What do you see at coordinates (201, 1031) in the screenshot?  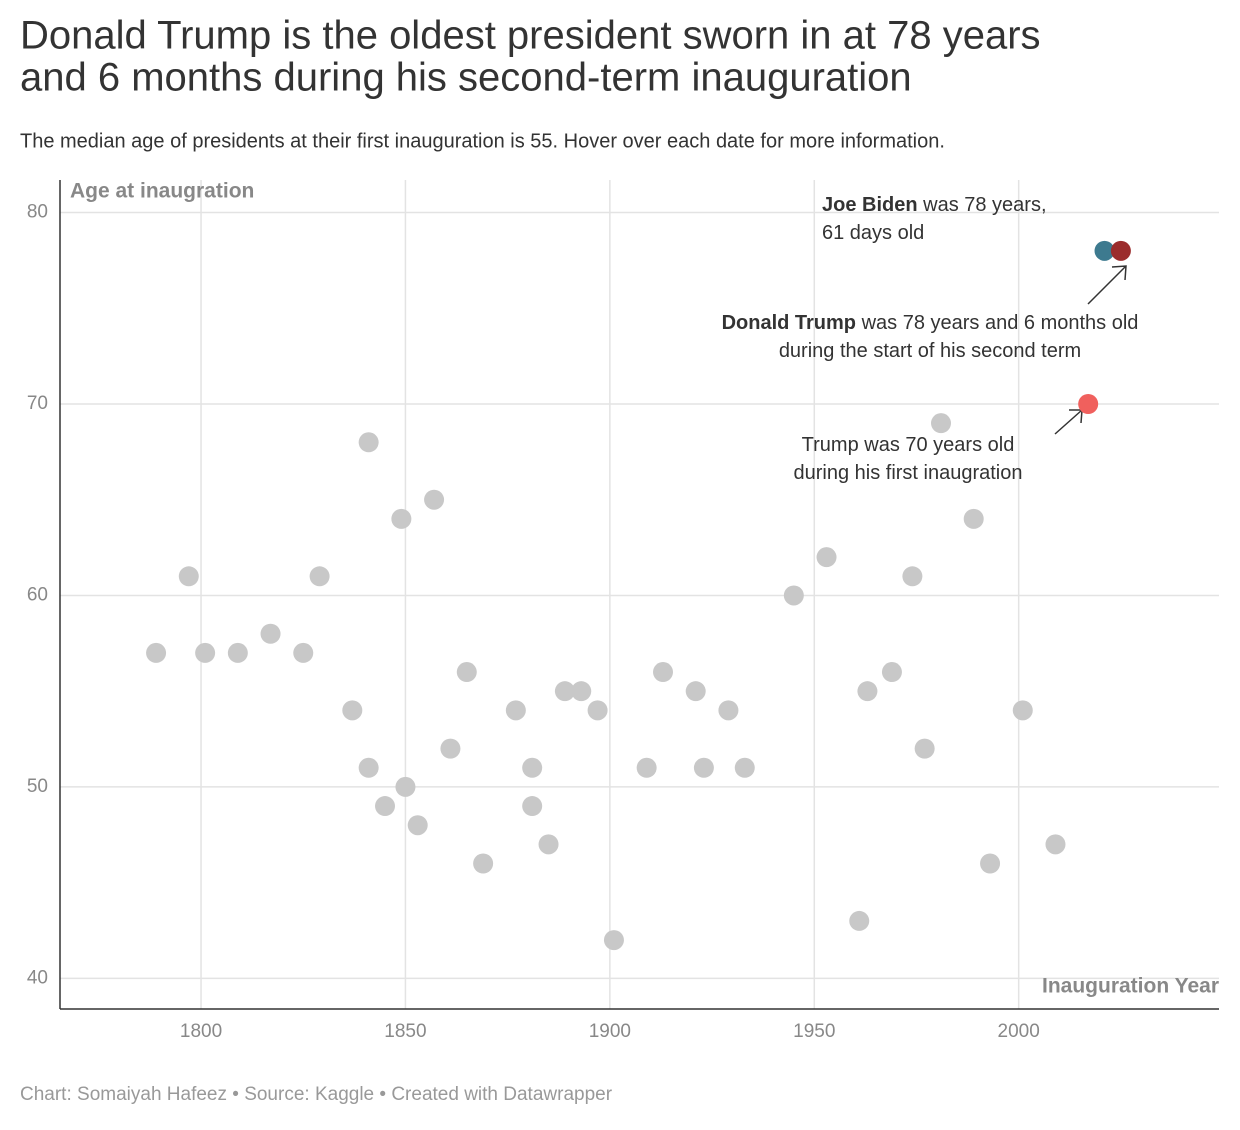 I see `x-tick-label: 1800` at bounding box center [201, 1031].